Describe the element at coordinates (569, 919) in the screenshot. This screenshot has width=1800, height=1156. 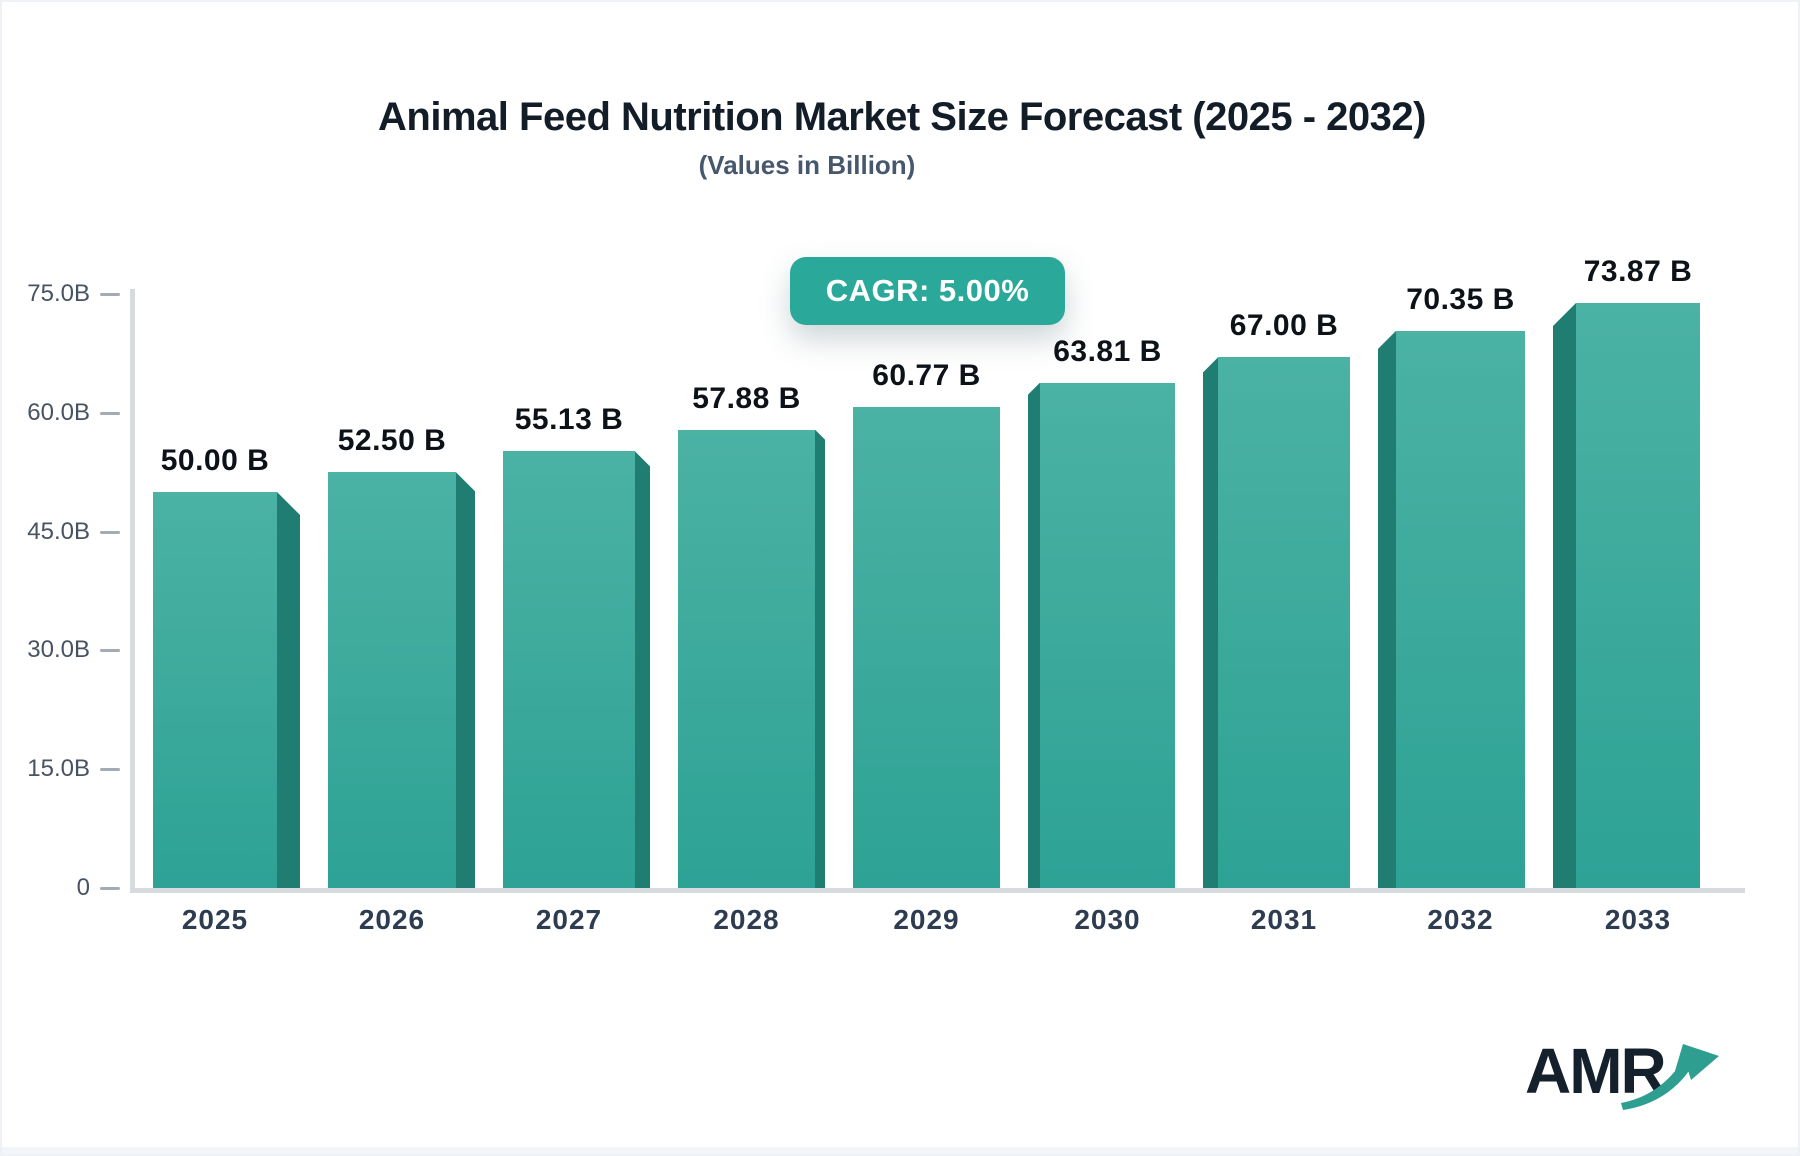
I see `x-axis-category-label: 2027` at that location.